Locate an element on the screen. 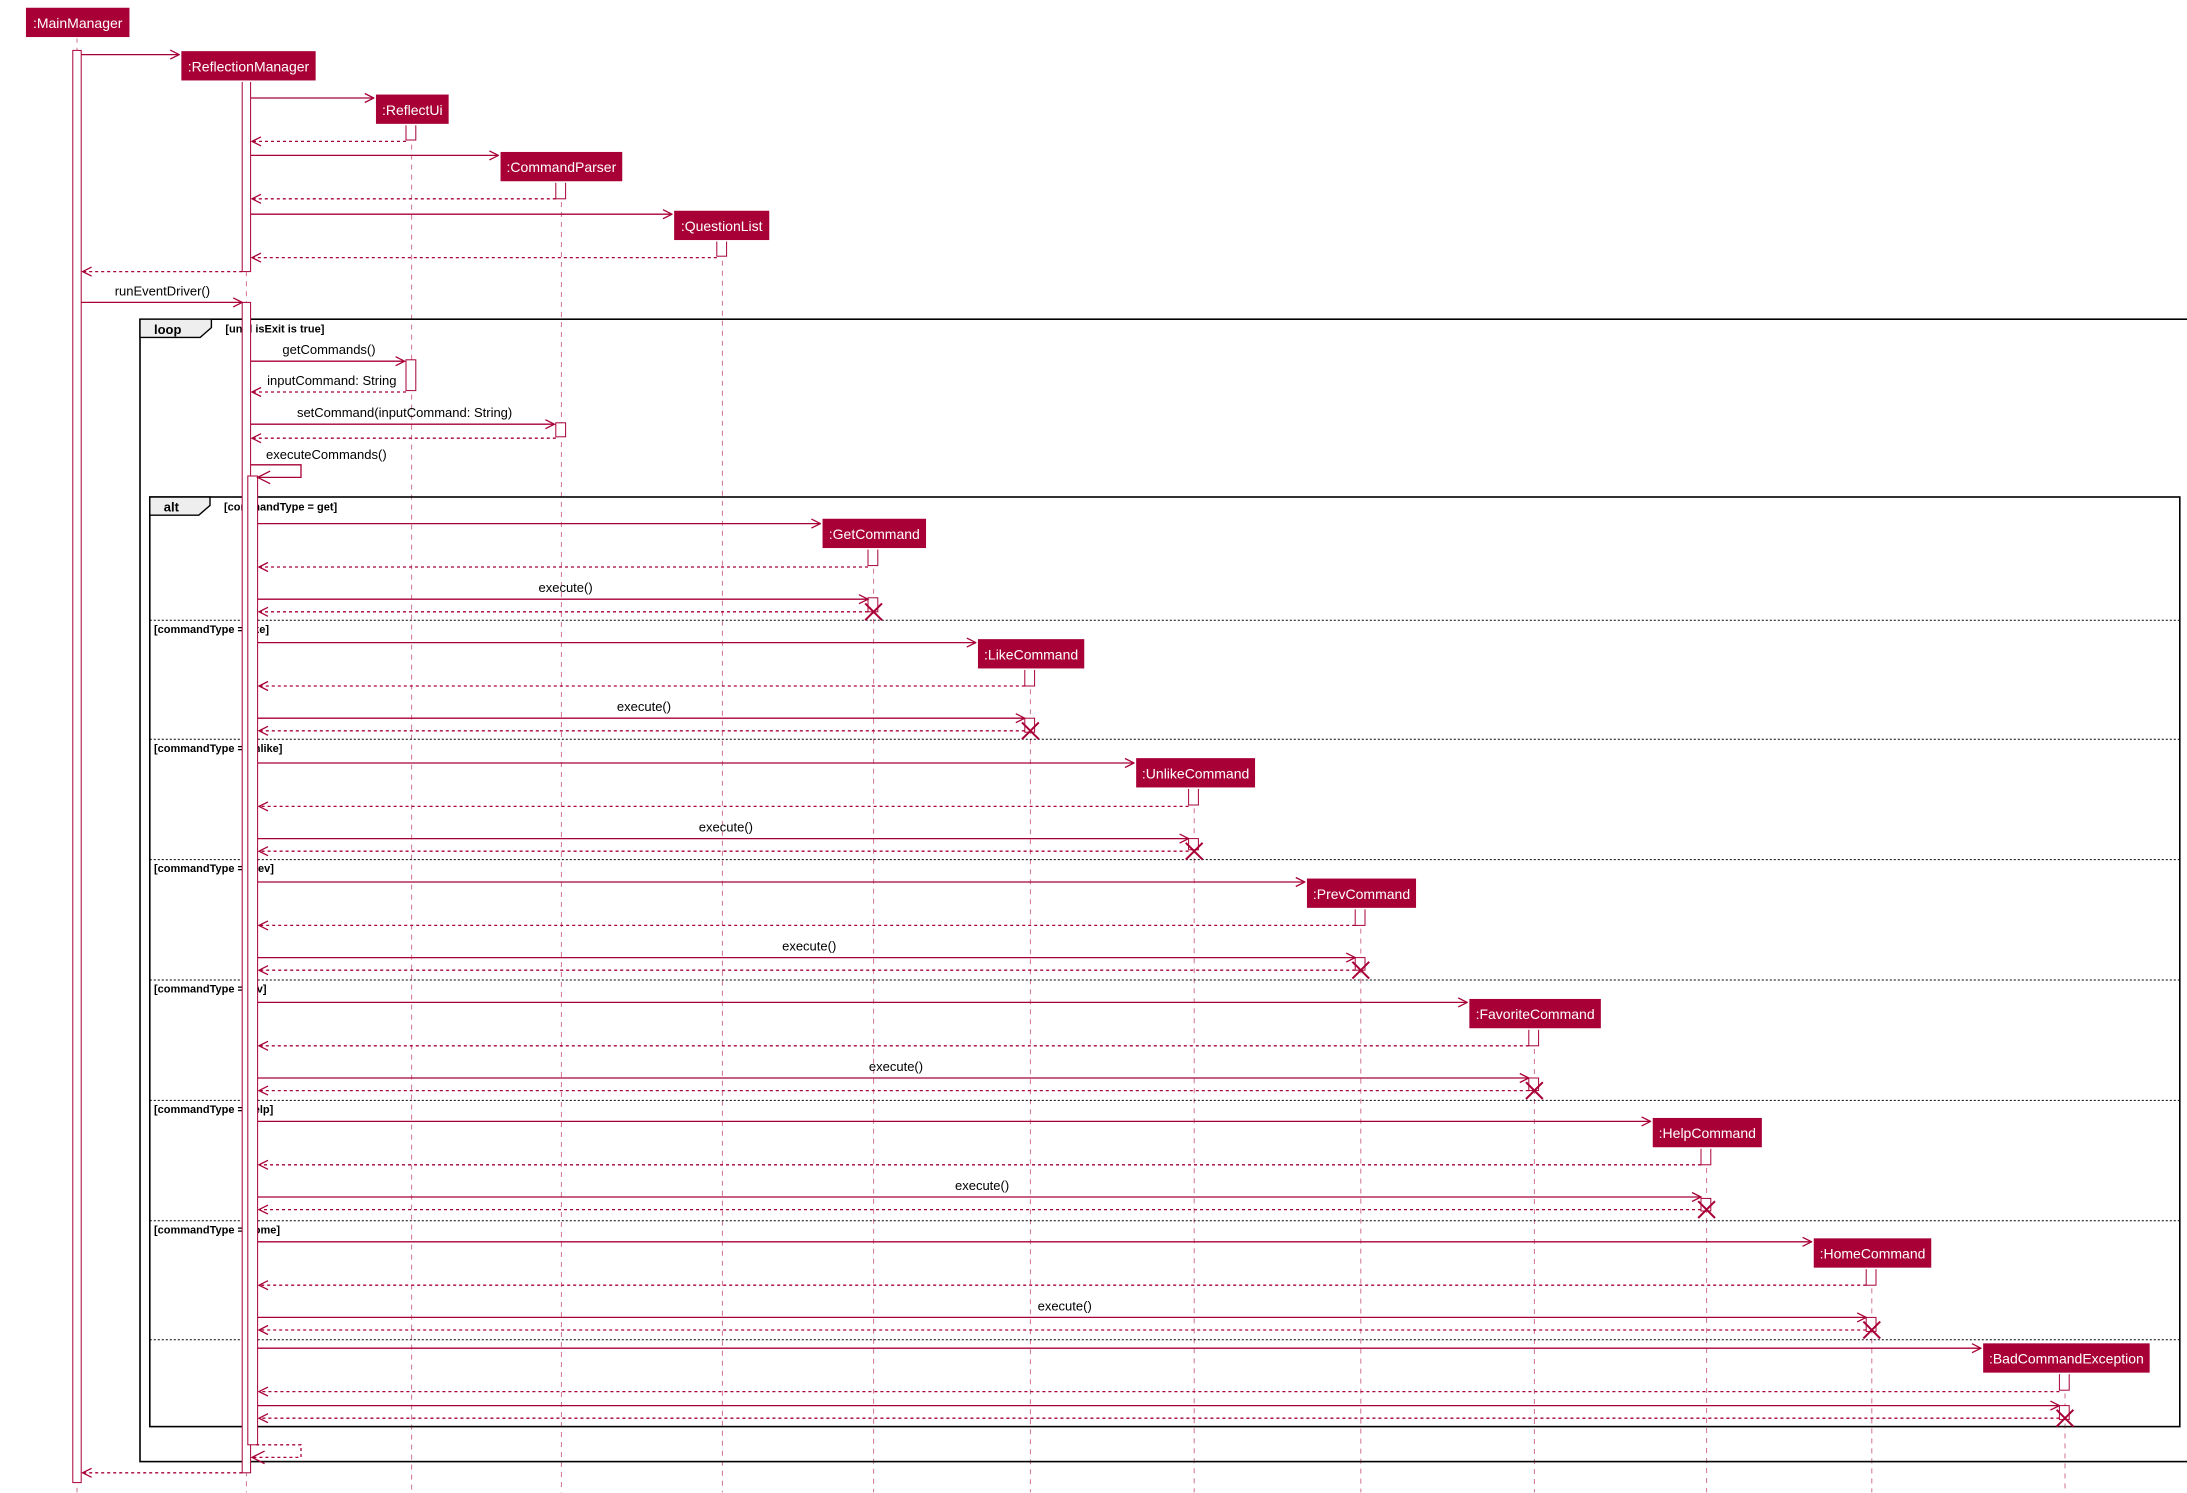  msg-create-hc-head is located at coordinates (1647, 1121).